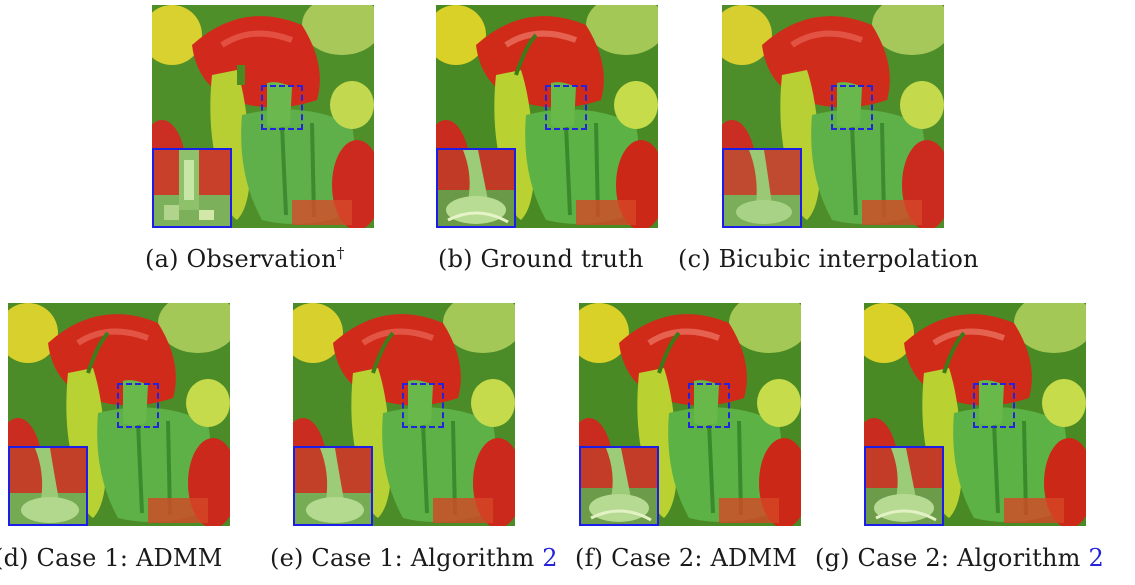  What do you see at coordinates (129, 558) in the screenshot?
I see `caption-text: Case 1: ADMM` at bounding box center [129, 558].